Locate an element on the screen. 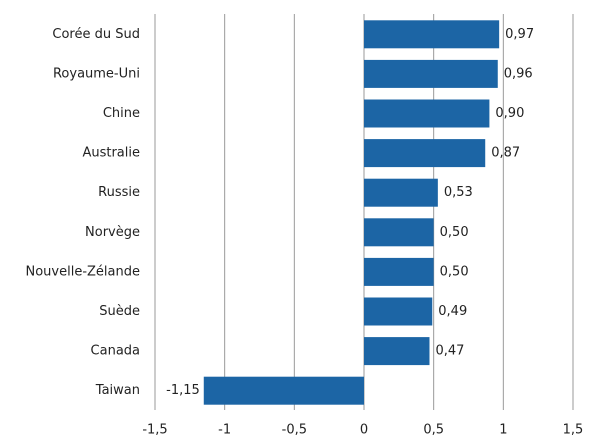 Image resolution: width=597 pixels, height=439 pixels. data-label: 0,53 is located at coordinates (458, 192).